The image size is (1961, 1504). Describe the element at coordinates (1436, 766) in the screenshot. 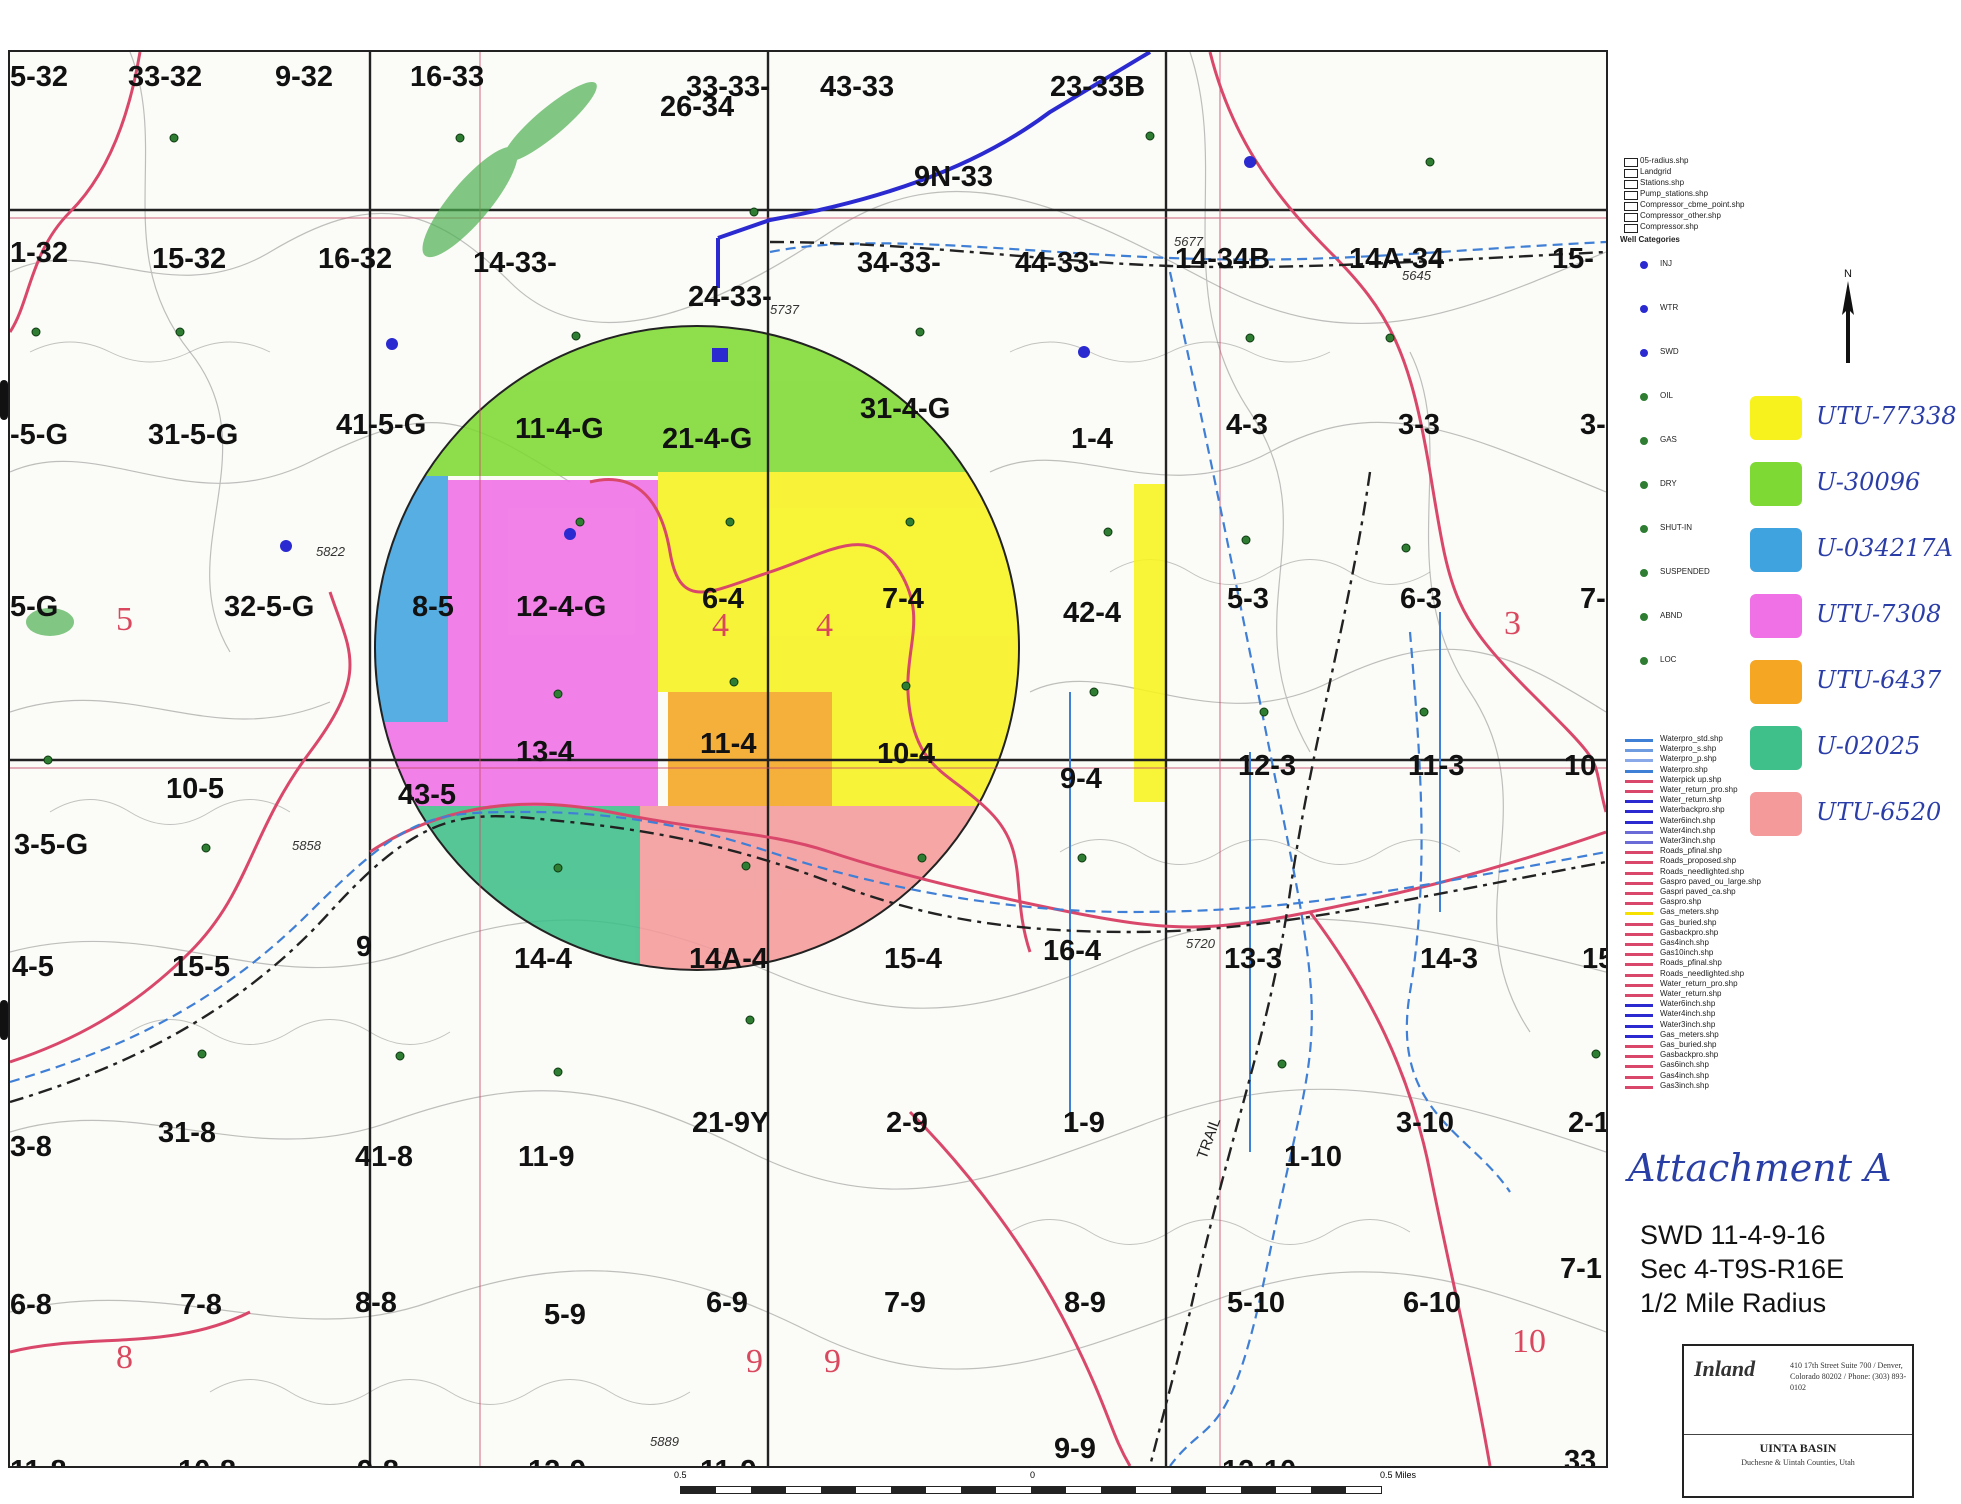

I see `well-label: 11-3` at that location.